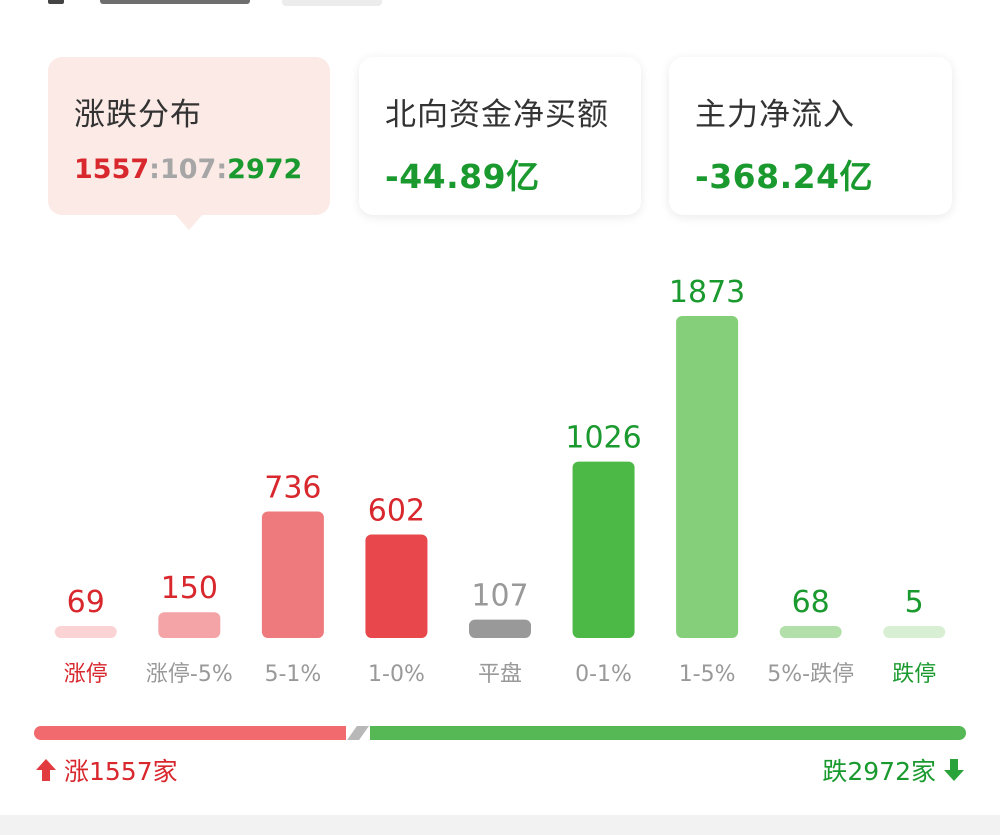 The height and width of the screenshot is (835, 1000). Describe the element at coordinates (190, 733) in the screenshot. I see `rise-segment` at that location.